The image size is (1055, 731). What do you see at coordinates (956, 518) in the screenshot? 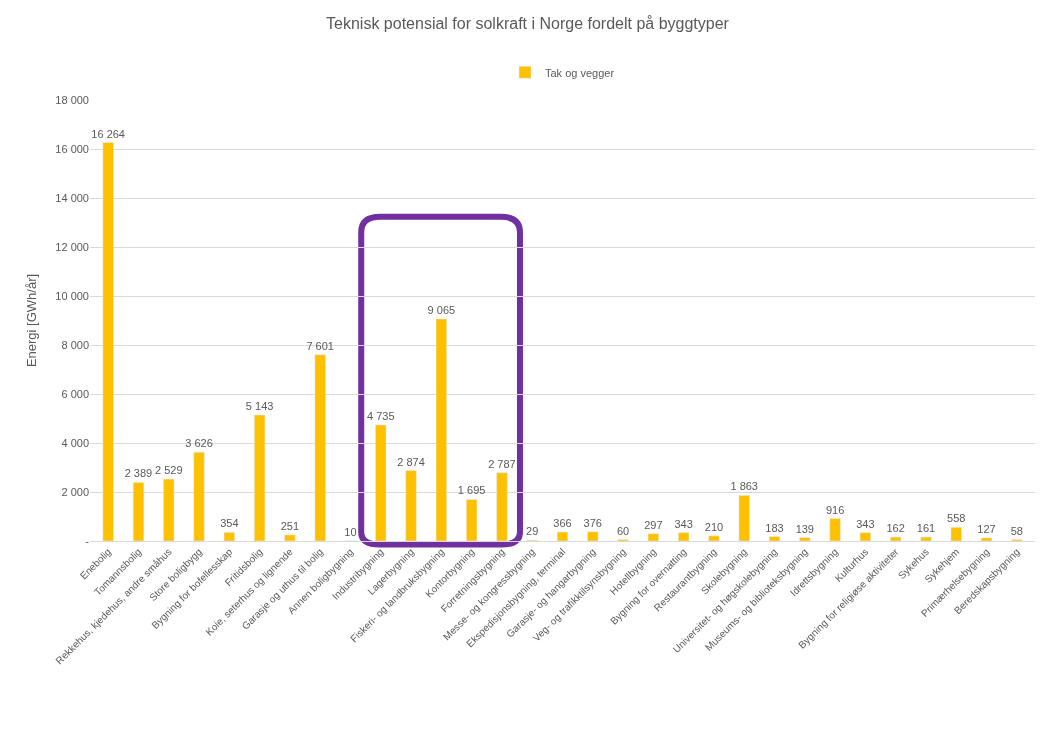
I see `data-label: 558` at bounding box center [956, 518].